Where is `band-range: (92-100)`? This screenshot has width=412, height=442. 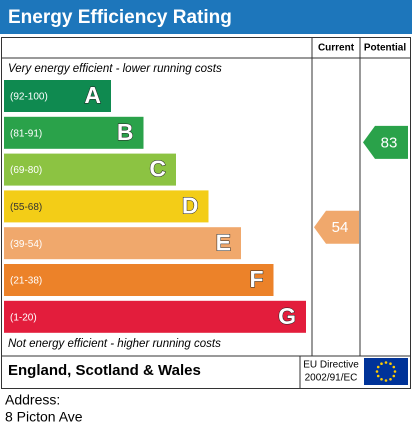
band-range: (92-100) is located at coordinates (29, 97).